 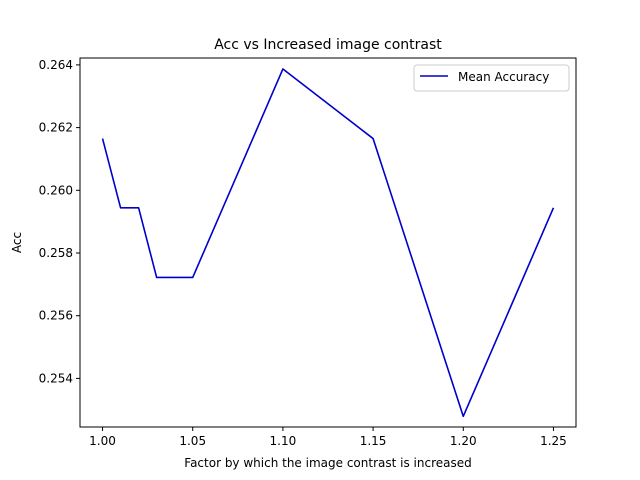 I want to click on x-tick-label: 1.15, so click(x=373, y=441).